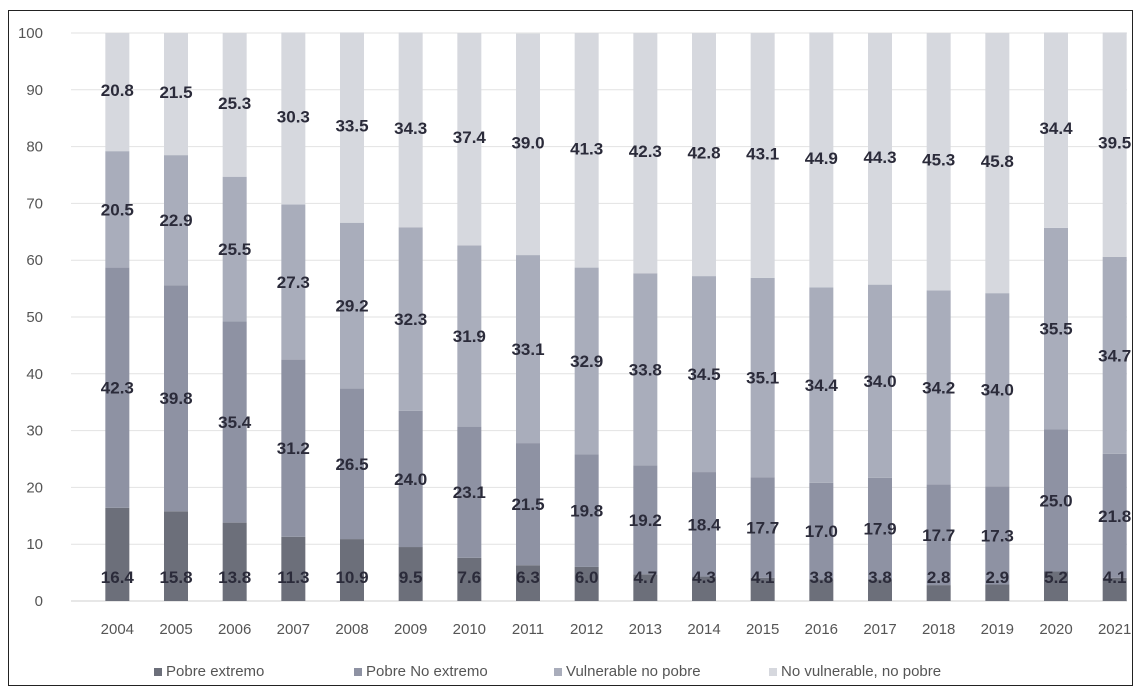 The image size is (1141, 691). I want to click on data-label: 27.3, so click(293, 282).